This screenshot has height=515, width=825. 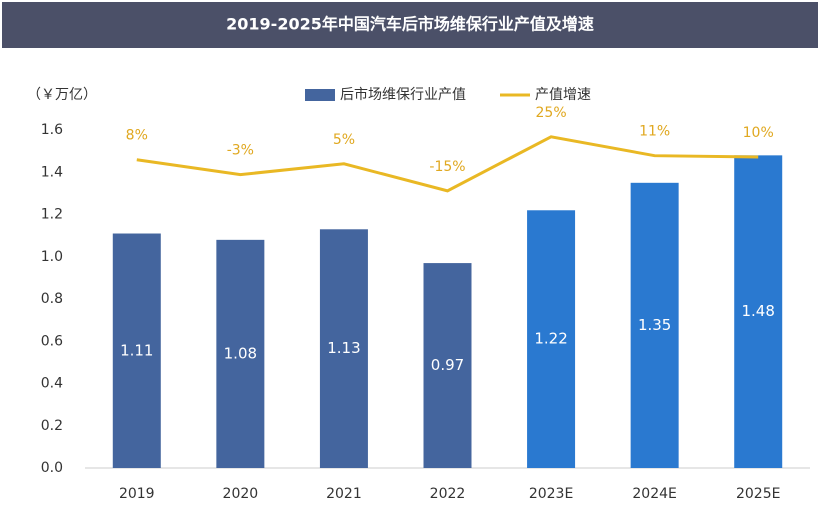 I want to click on bar-value-label: 1.22, so click(x=550, y=339).